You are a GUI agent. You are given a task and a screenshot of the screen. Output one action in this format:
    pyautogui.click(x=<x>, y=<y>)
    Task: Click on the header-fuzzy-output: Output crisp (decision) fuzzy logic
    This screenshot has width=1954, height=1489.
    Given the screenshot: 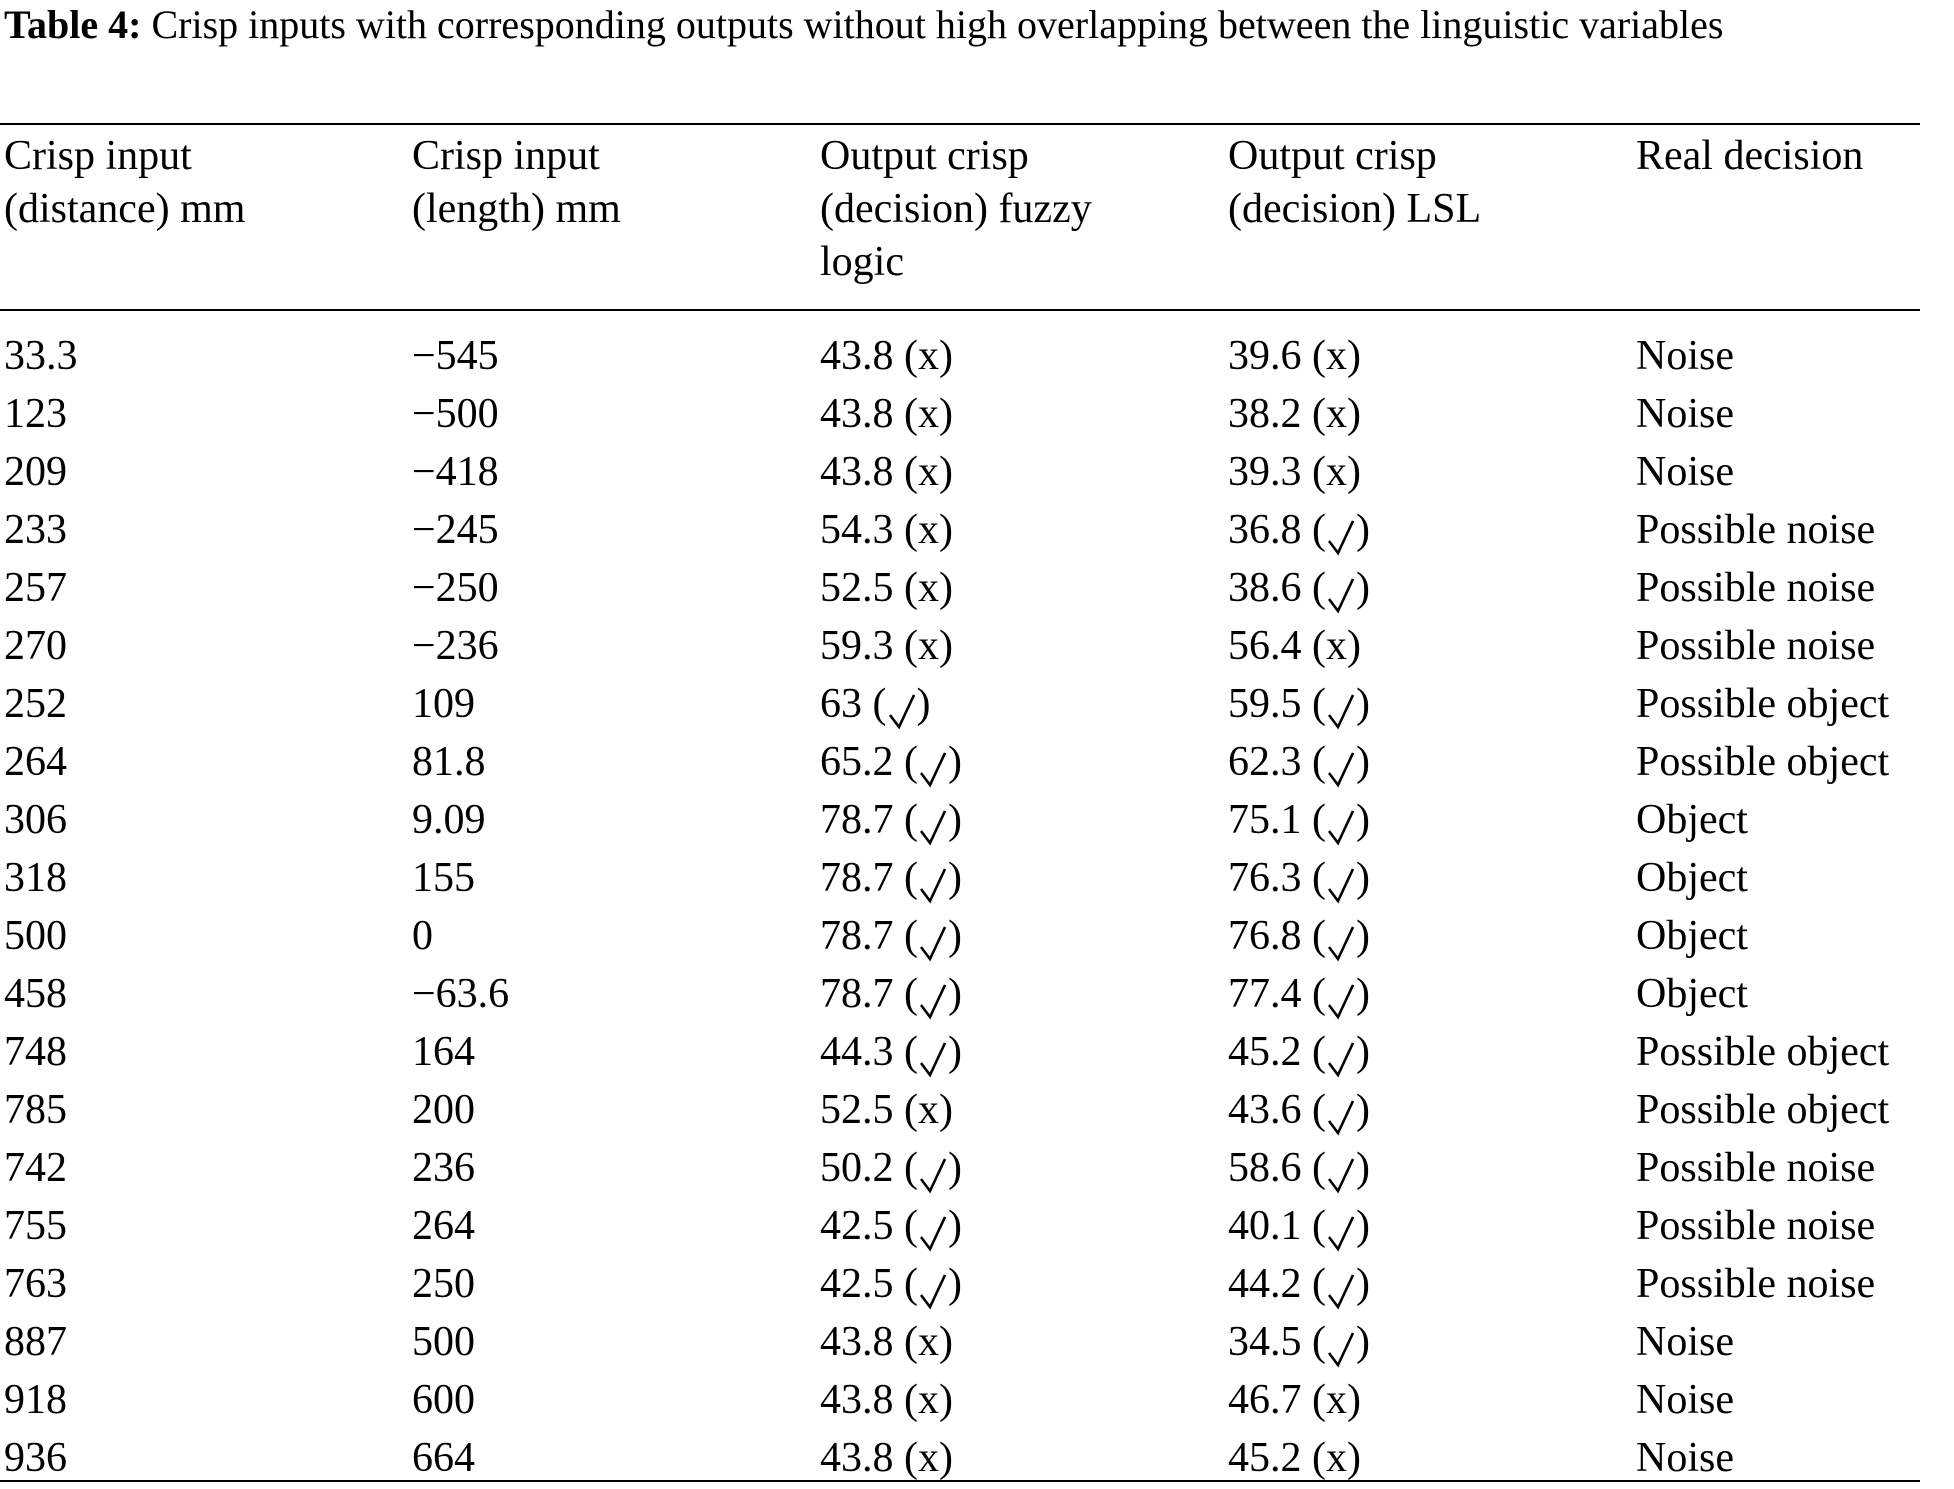 What is the action you would take?
    pyautogui.click(x=956, y=209)
    